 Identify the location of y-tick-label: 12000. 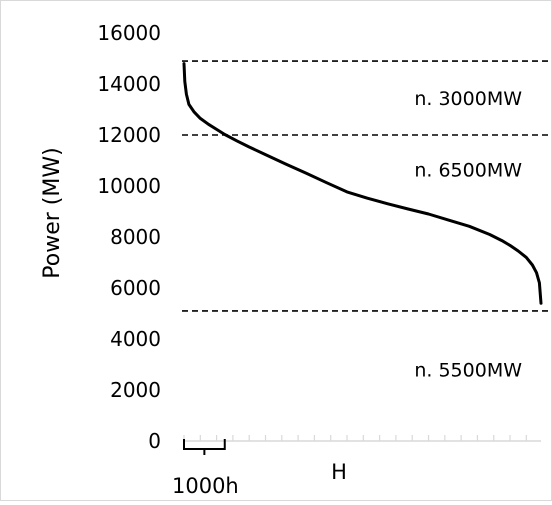
(129, 135).